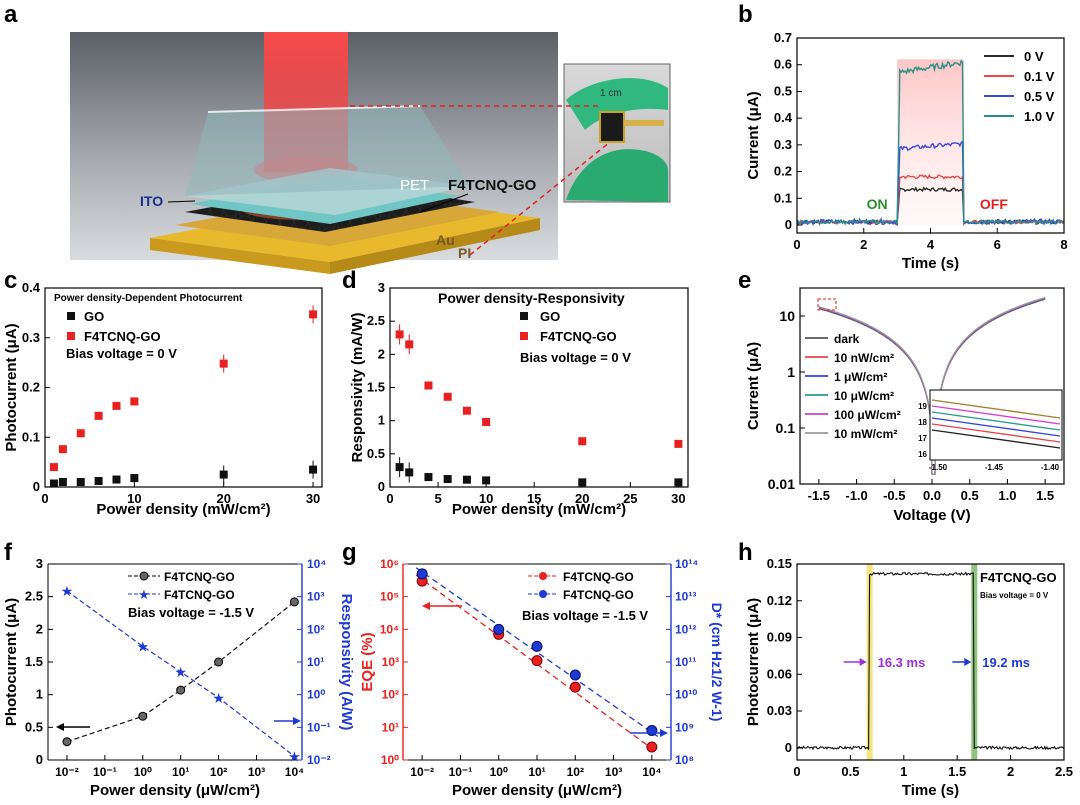 This screenshot has width=1080, height=805. I want to click on y-tick-label: 0.2, so click(783, 171).